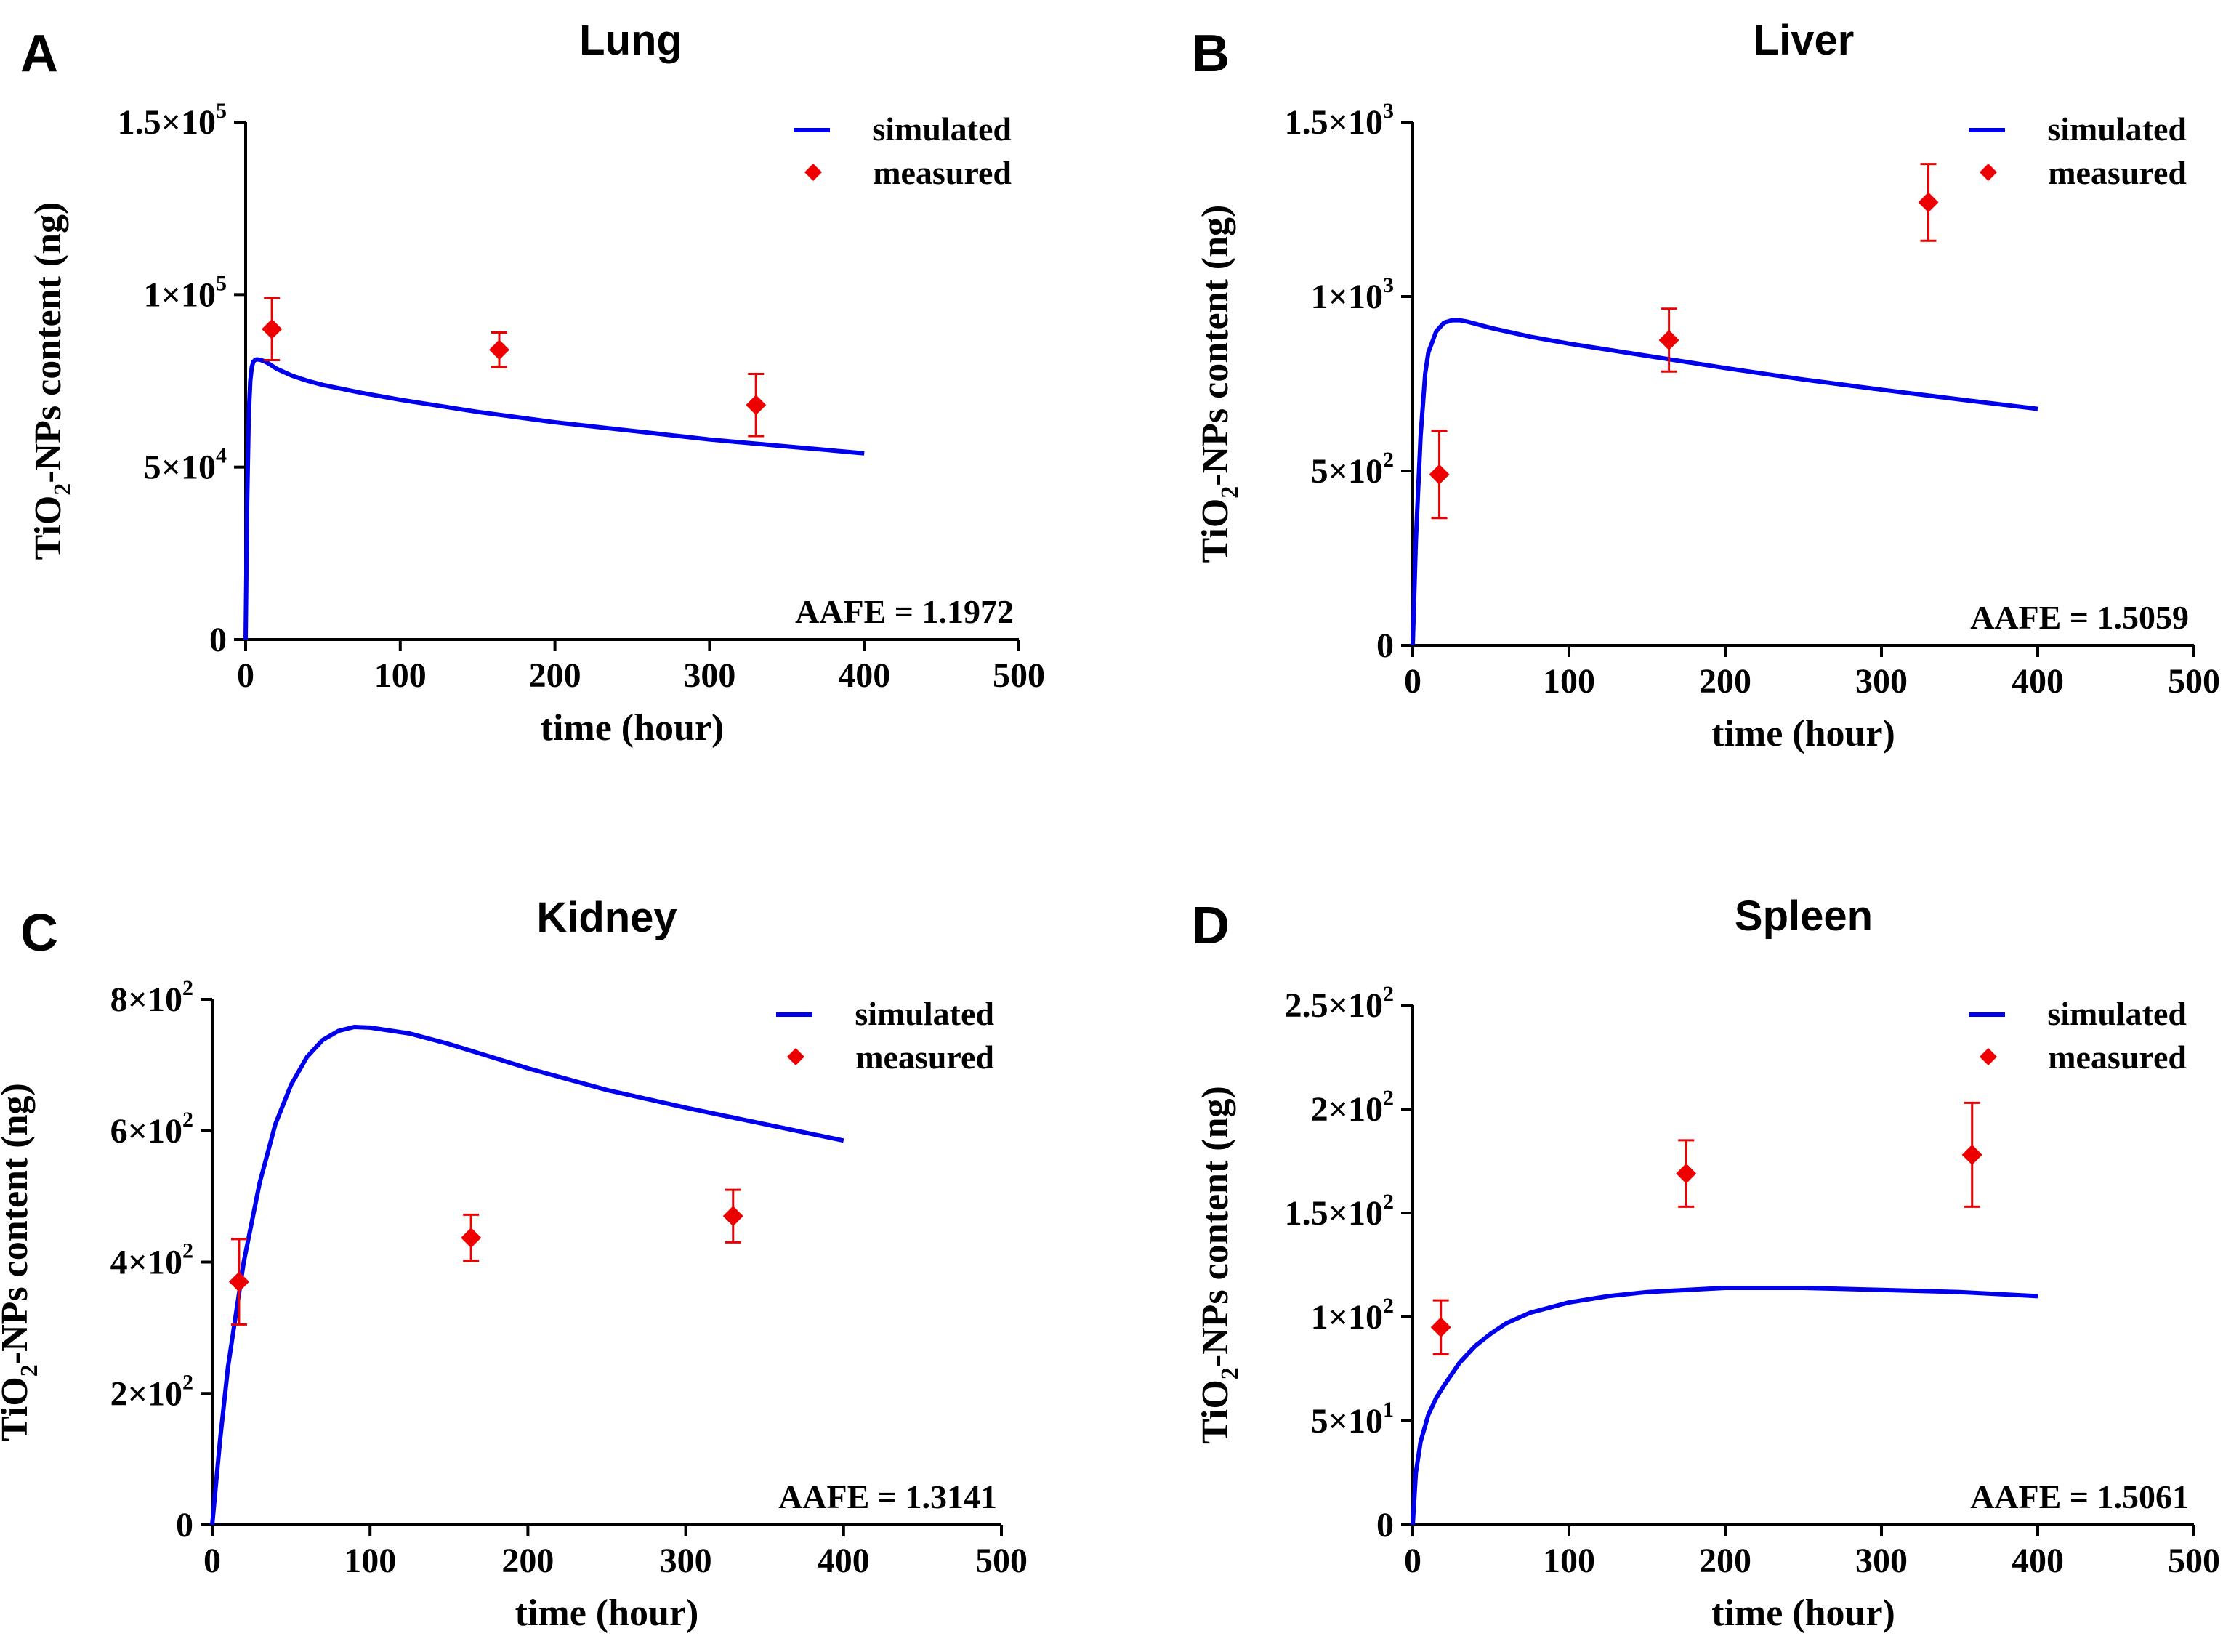 The height and width of the screenshot is (1652, 2239). Describe the element at coordinates (172, 121) in the screenshot. I see `y-tick-label: 1.5×10⁵` at that location.